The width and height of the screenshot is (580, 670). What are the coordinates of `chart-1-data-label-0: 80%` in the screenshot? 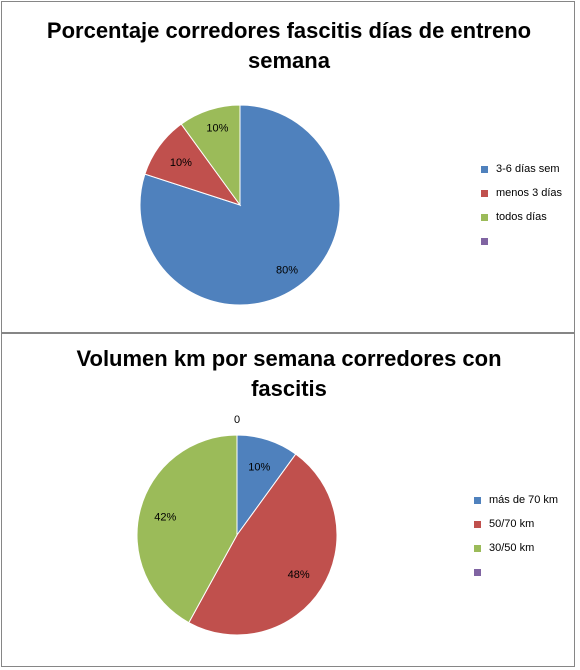 It's located at (287, 271).